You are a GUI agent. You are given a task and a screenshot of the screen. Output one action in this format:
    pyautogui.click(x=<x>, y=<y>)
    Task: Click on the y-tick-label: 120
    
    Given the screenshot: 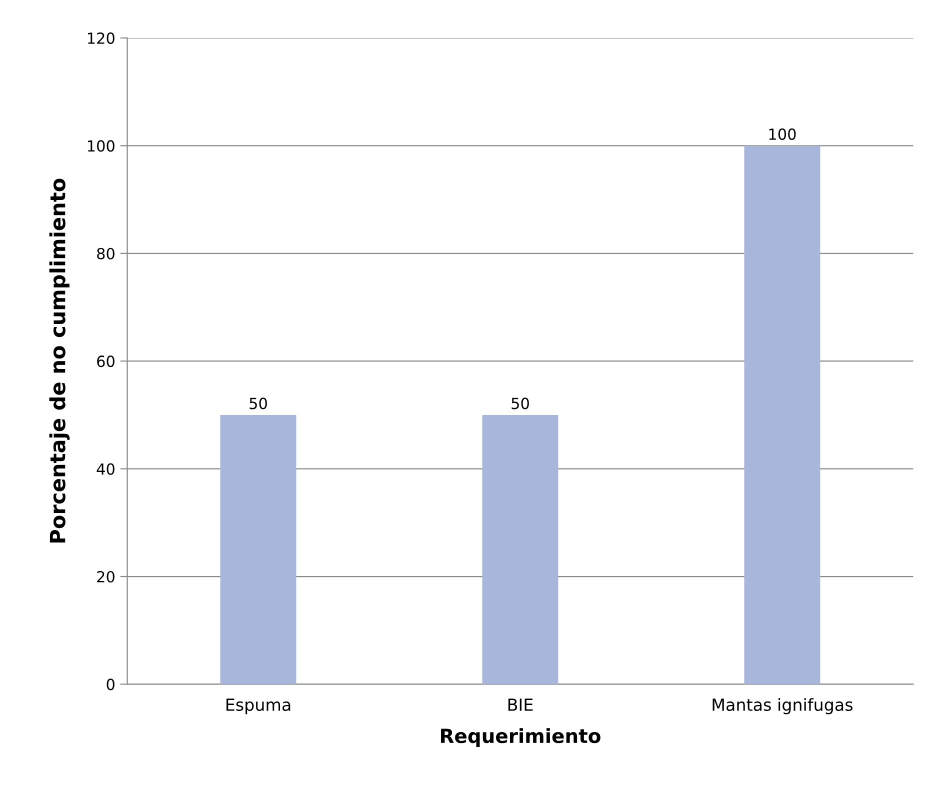 What is the action you would take?
    pyautogui.click(x=101, y=38)
    